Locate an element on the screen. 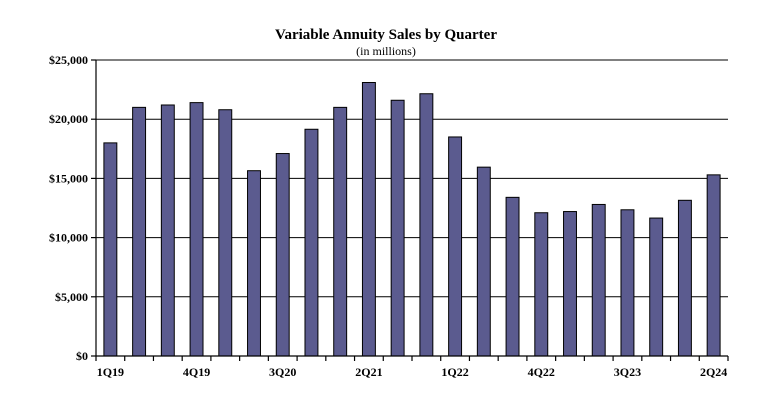 The width and height of the screenshot is (768, 405). y-tick-label: $10,000 is located at coordinates (68, 238).